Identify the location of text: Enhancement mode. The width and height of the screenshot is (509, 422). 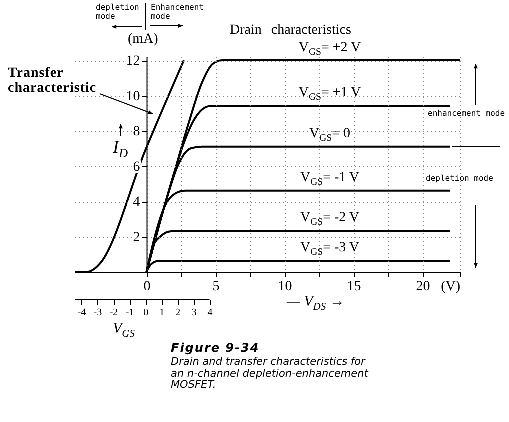
(178, 12).